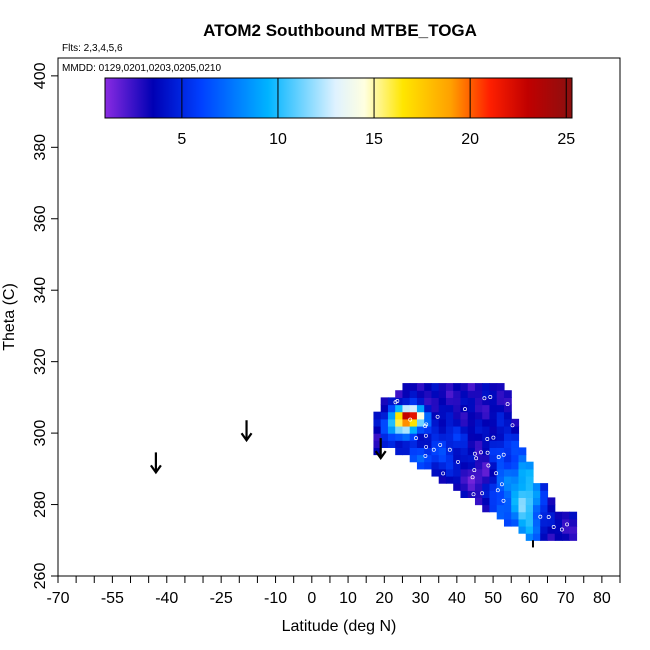 This screenshot has width=650, height=650. What do you see at coordinates (112, 598) in the screenshot?
I see `x-tick-label: -55` at bounding box center [112, 598].